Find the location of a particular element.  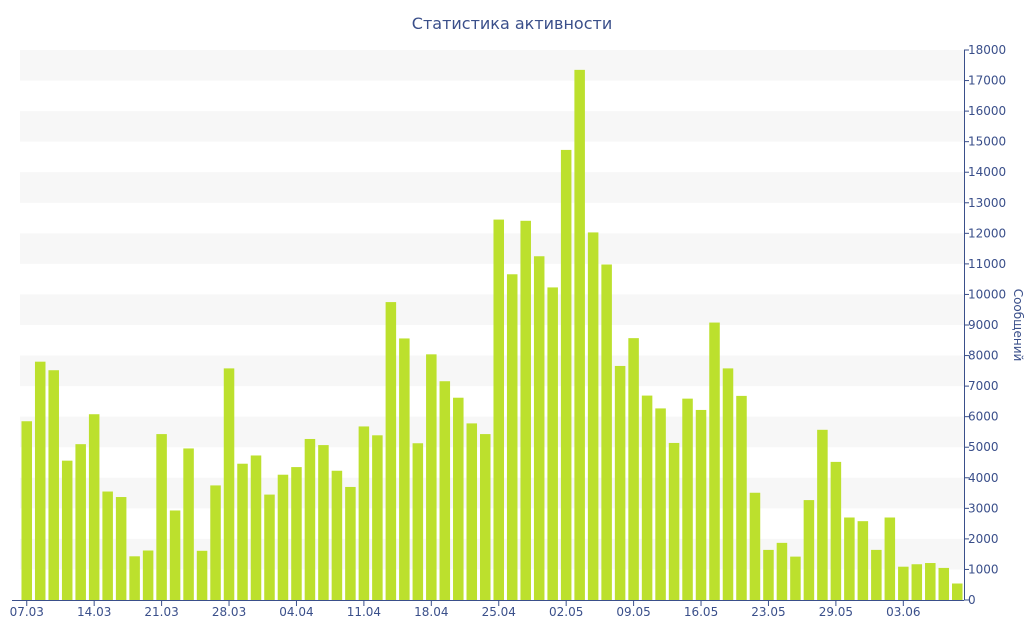

y-tick-label: 10000 is located at coordinates (987, 294).